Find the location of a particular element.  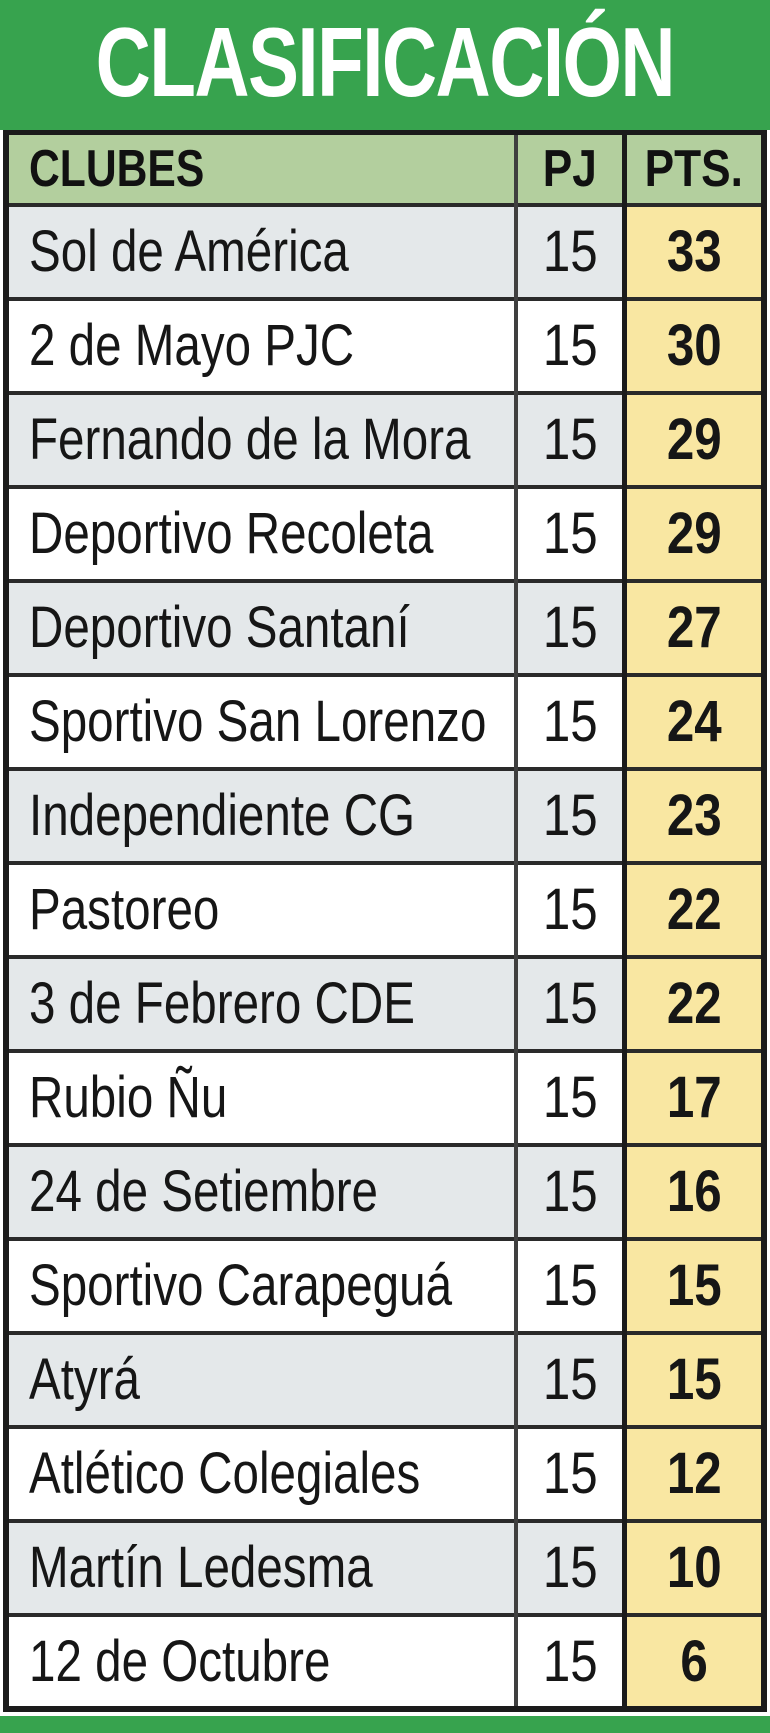

pts-cell: 17 is located at coordinates (693, 1096).